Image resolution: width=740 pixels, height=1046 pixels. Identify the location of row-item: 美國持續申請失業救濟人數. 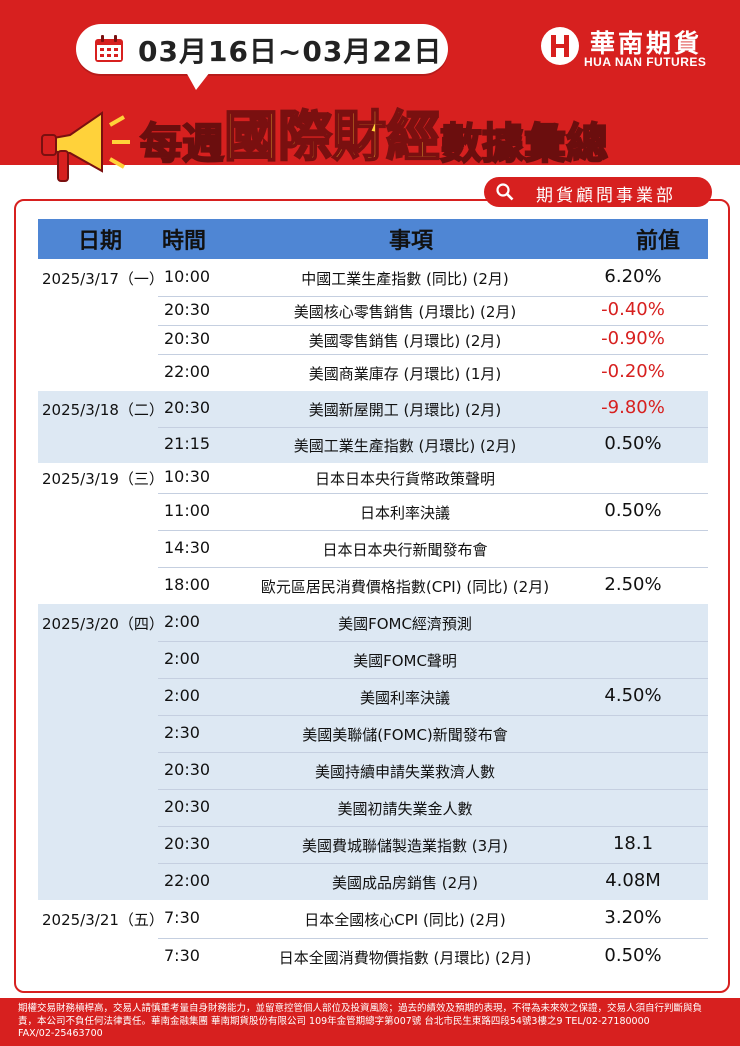
(404, 771).